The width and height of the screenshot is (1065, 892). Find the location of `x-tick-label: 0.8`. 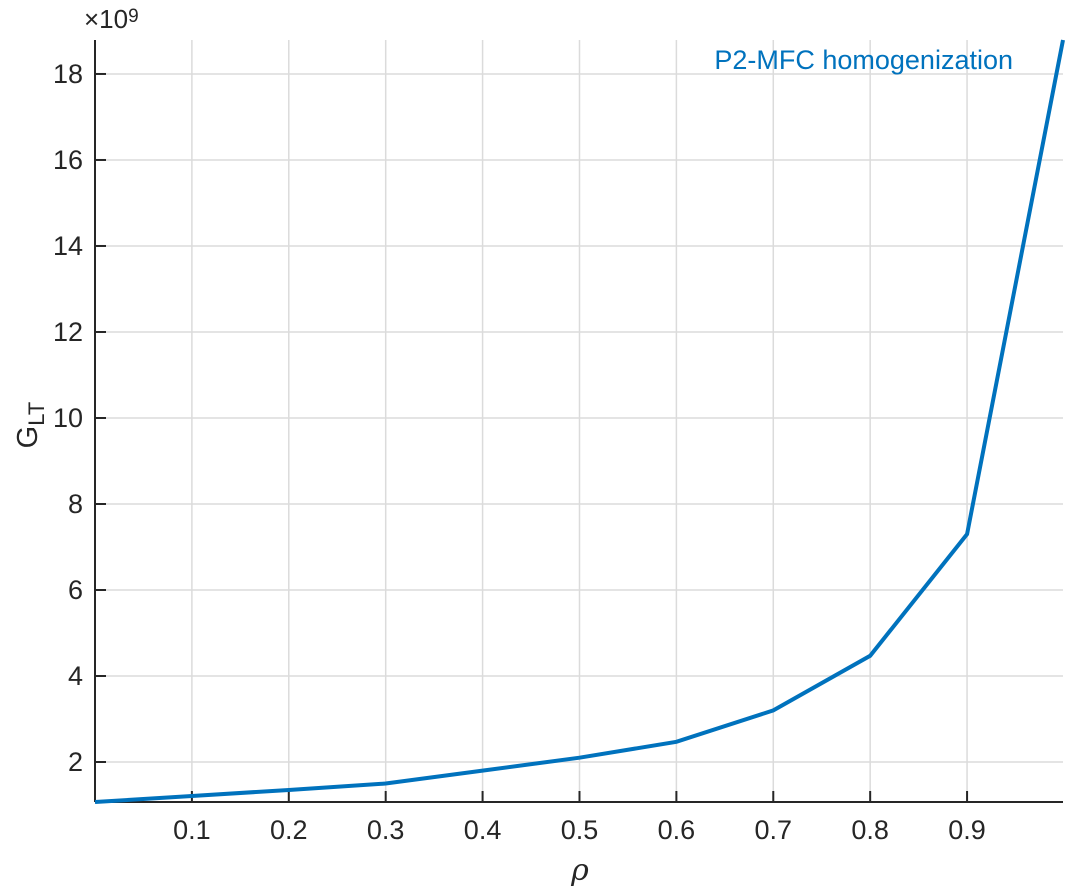

x-tick-label: 0.8 is located at coordinates (870, 830).